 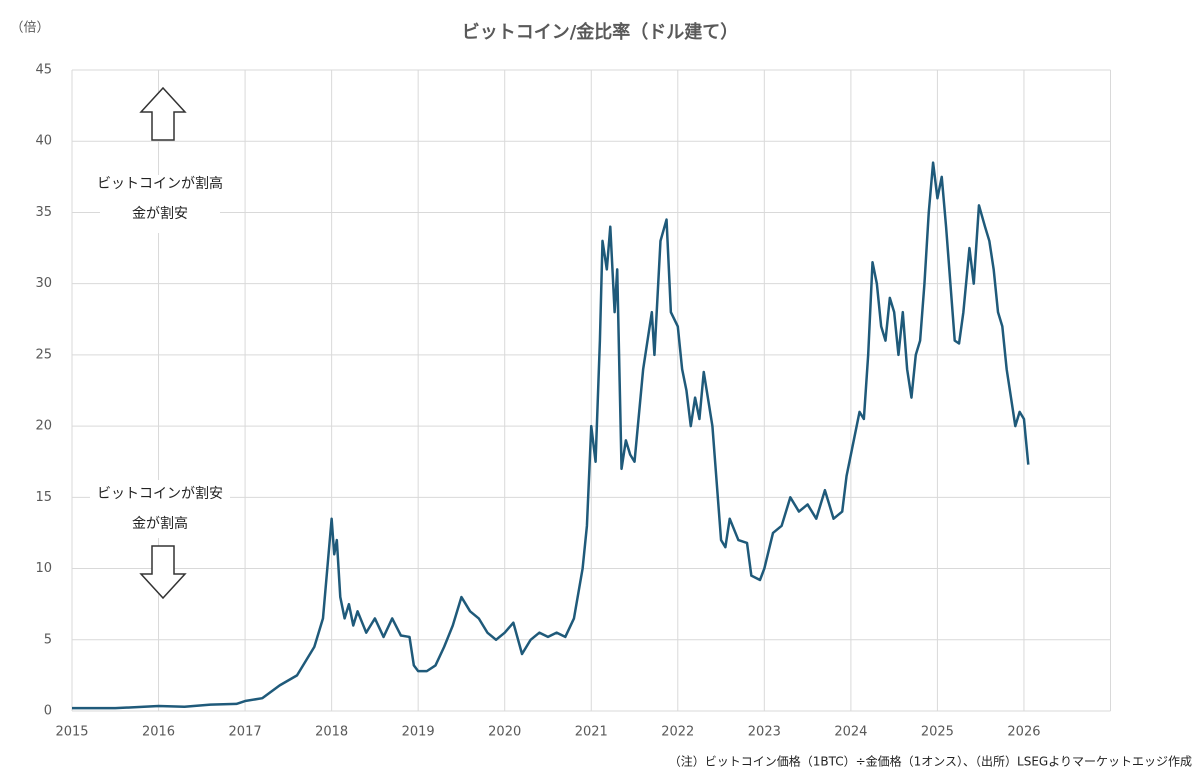 What do you see at coordinates (71, 732) in the screenshot?
I see `x-tick-label: 2015` at bounding box center [71, 732].